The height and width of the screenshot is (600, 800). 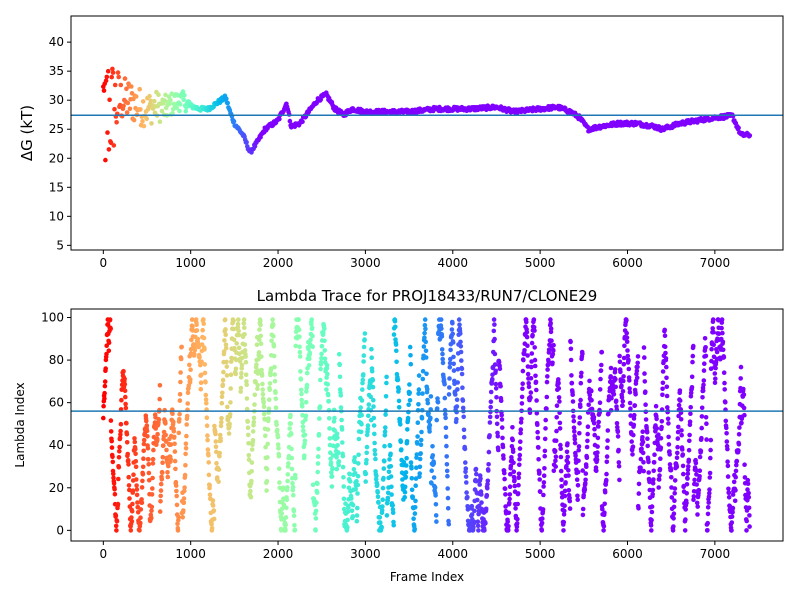 What do you see at coordinates (27, 133) in the screenshot?
I see `delta-g-y-label: ΔG (kT)` at bounding box center [27, 133].